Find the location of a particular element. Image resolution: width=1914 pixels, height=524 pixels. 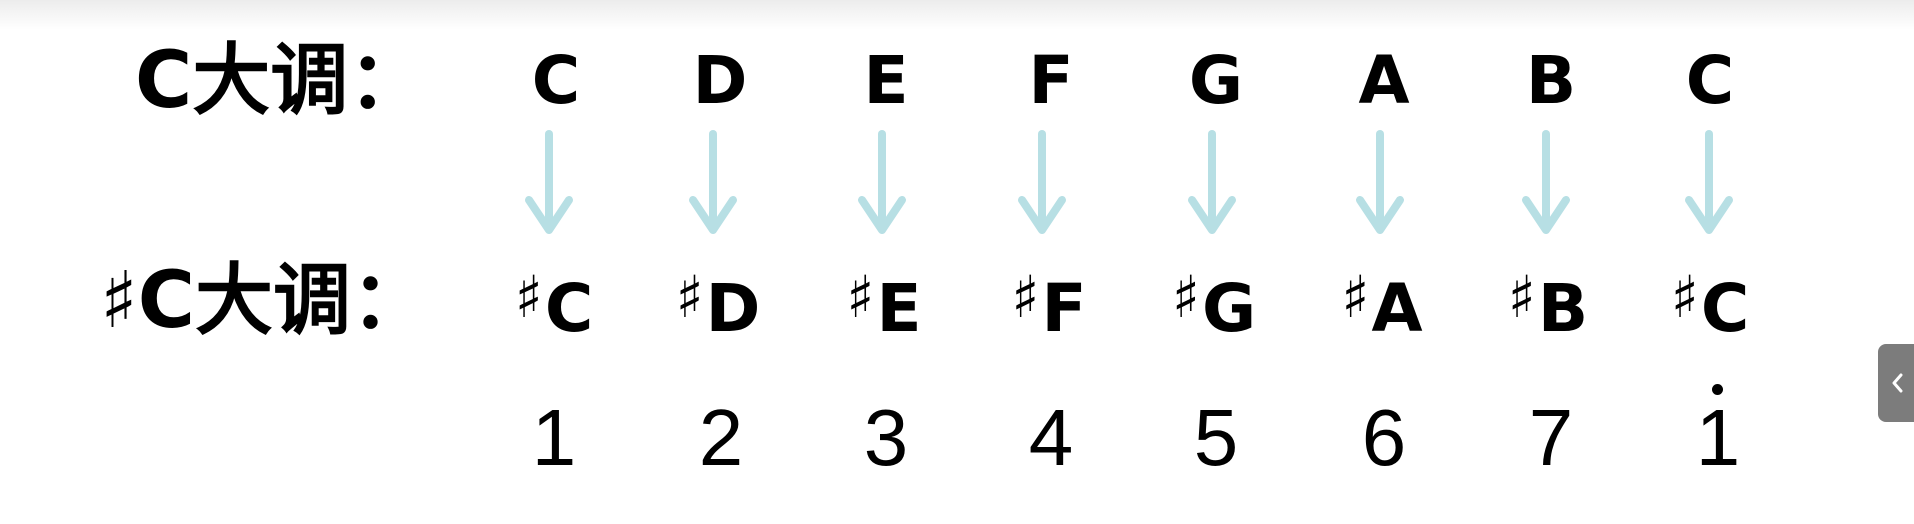

csharp-major-note: ♯E is located at coordinates (884, 305).